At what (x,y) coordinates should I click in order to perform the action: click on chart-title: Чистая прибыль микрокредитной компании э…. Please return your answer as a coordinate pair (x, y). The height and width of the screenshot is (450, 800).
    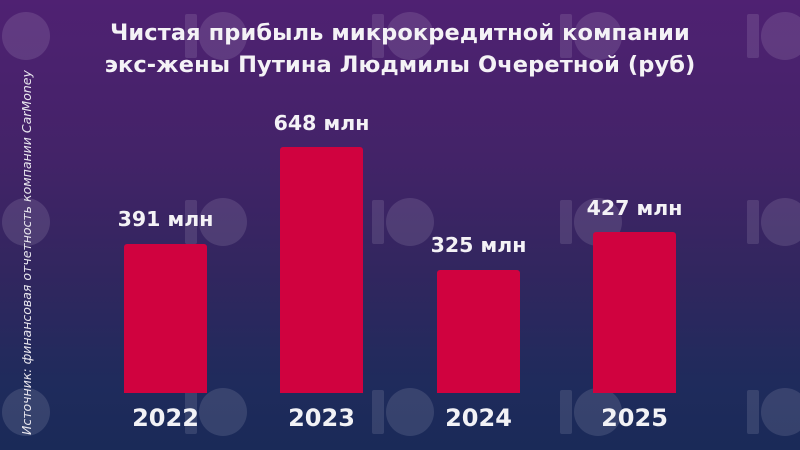
    Looking at the image, I should click on (400, 49).